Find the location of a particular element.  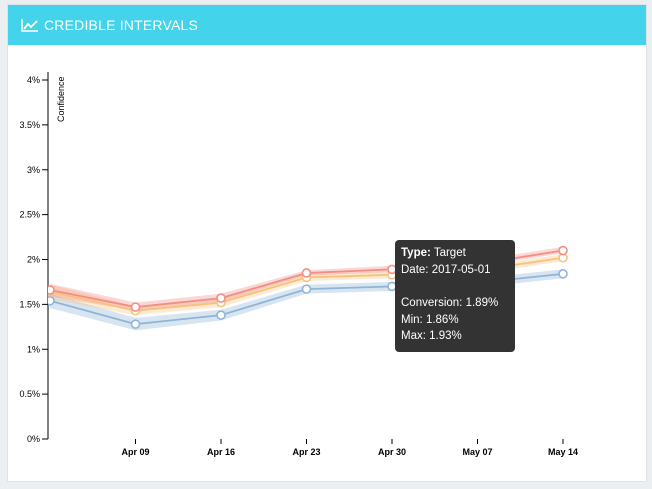

tooltip-date-value: 2017-05-01 is located at coordinates (461, 269).